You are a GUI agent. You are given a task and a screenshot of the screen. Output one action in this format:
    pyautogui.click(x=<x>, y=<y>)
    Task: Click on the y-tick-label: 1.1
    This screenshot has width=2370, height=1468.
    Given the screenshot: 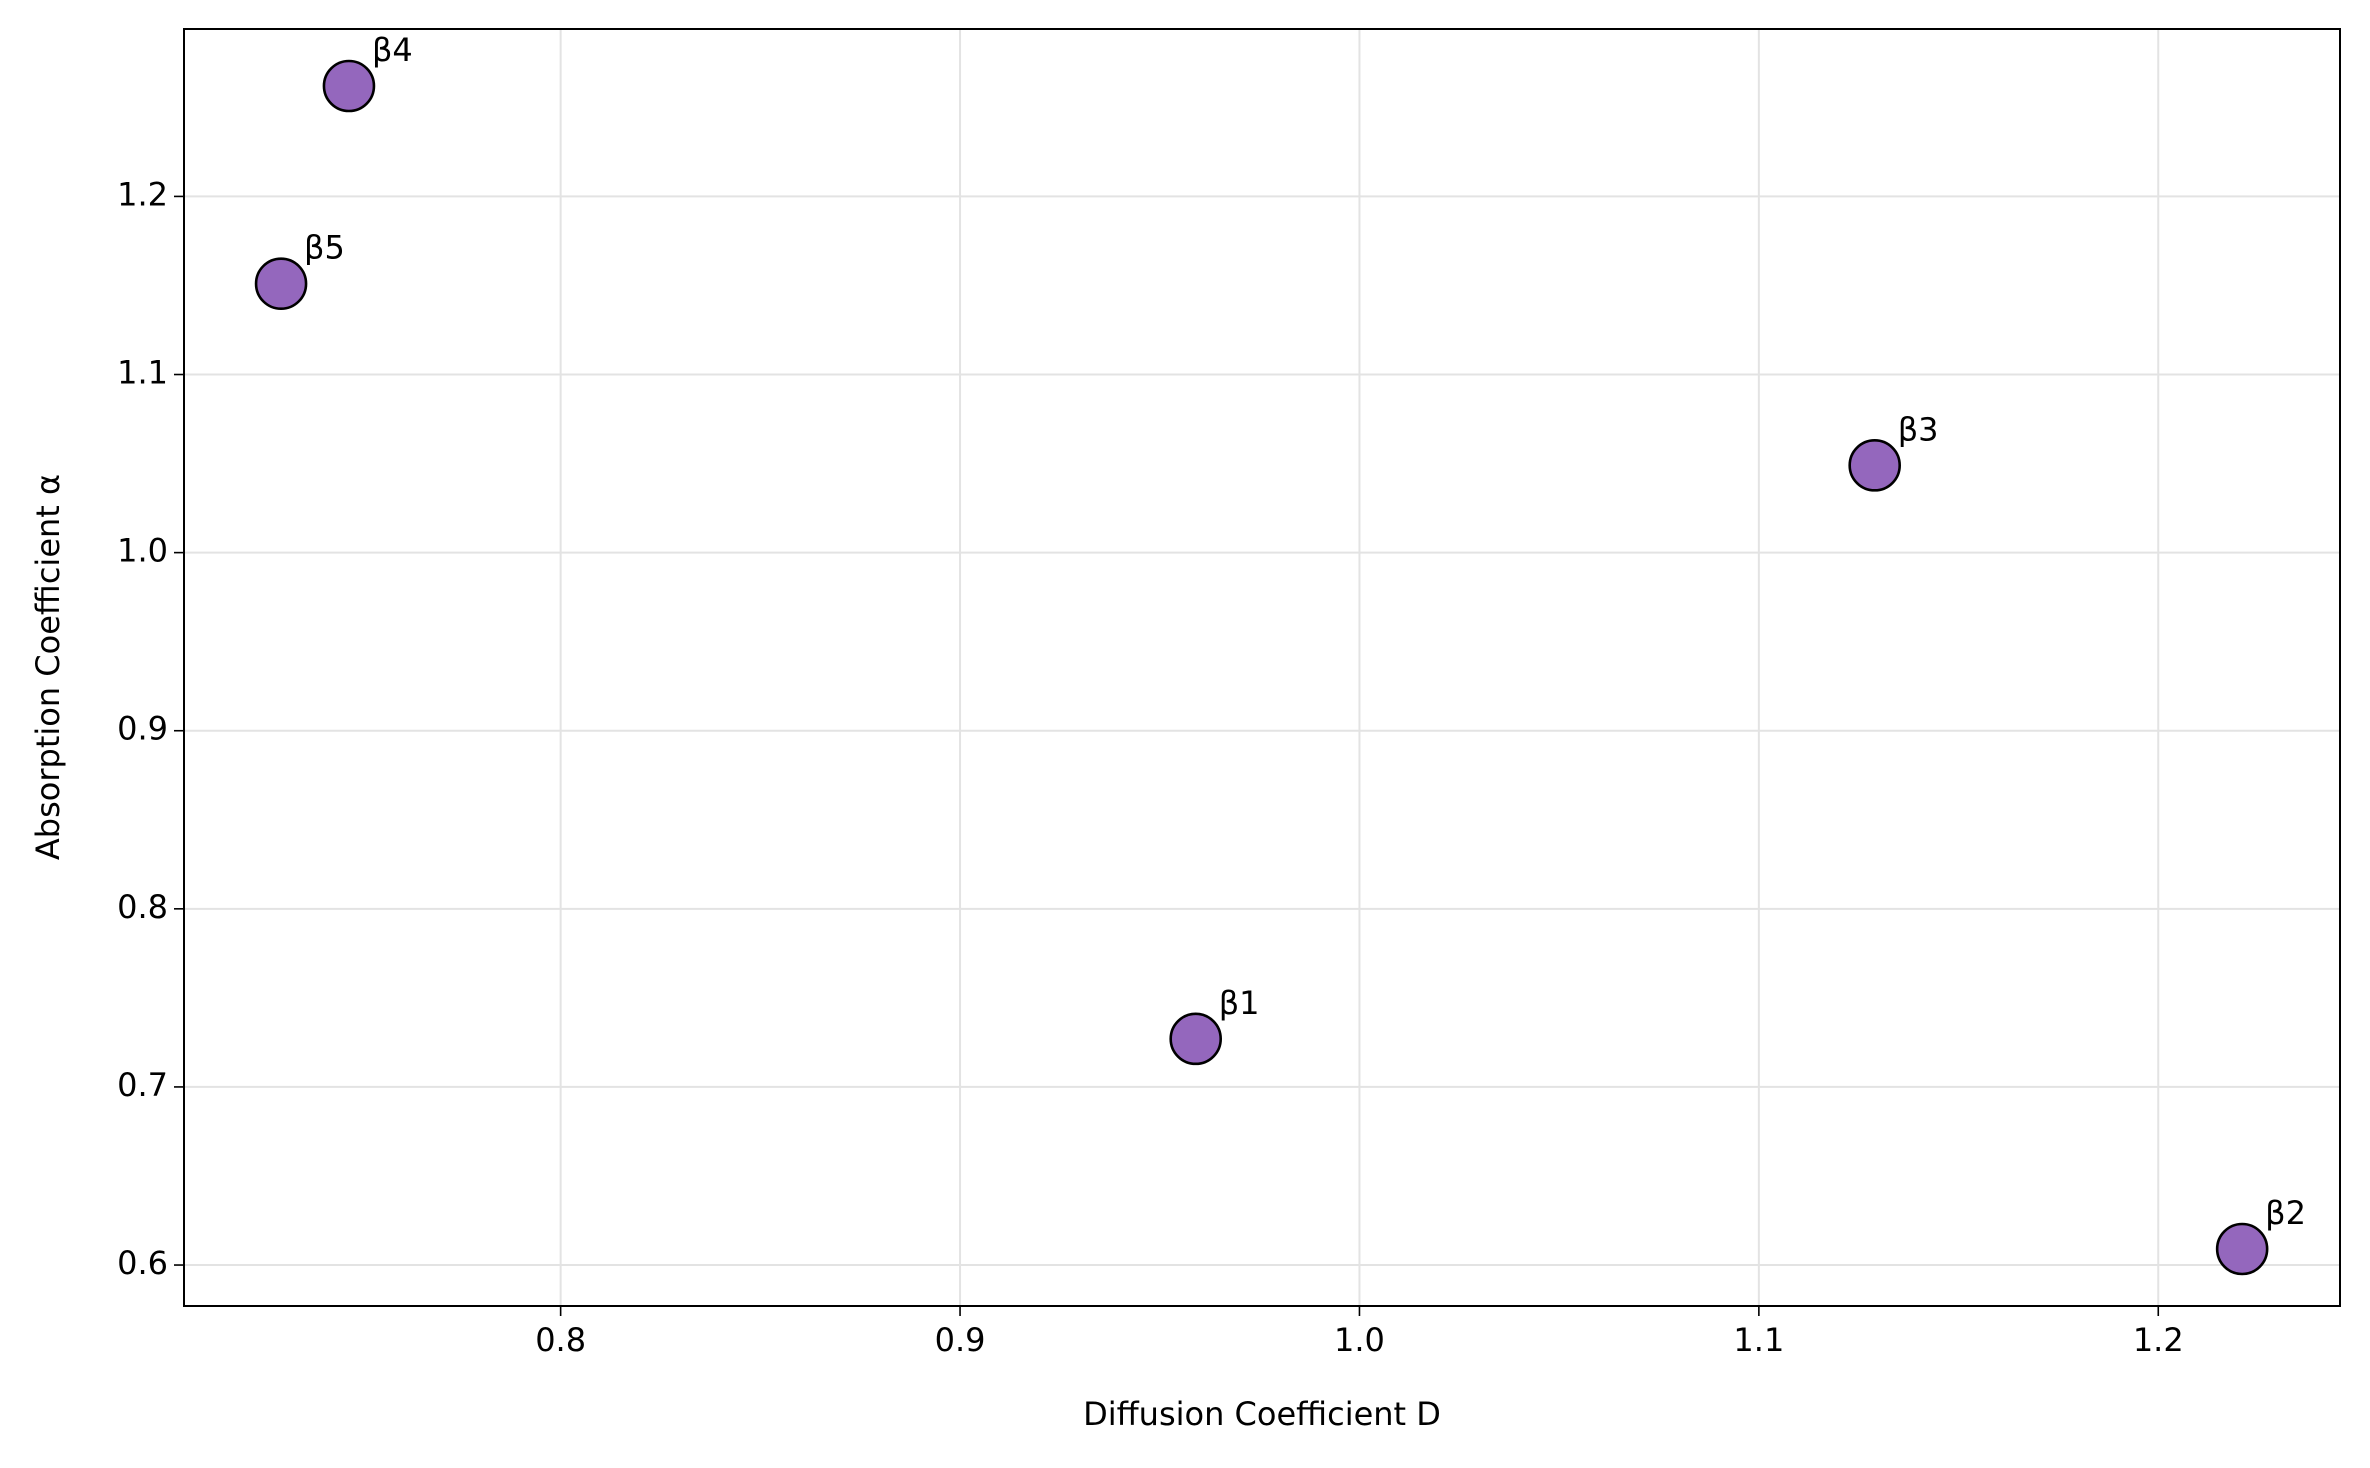 What is the action you would take?
    pyautogui.click(x=142, y=373)
    